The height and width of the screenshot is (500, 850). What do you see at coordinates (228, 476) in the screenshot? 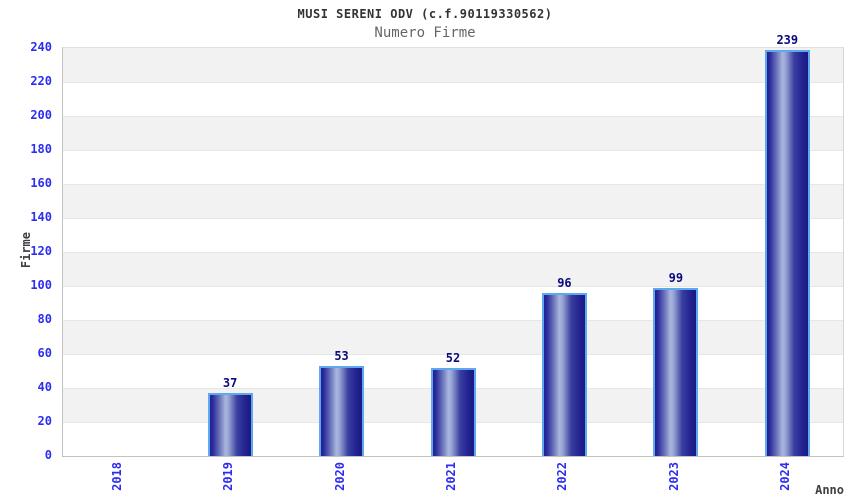
I see `x-tick-label-2019: 2019` at bounding box center [228, 476].